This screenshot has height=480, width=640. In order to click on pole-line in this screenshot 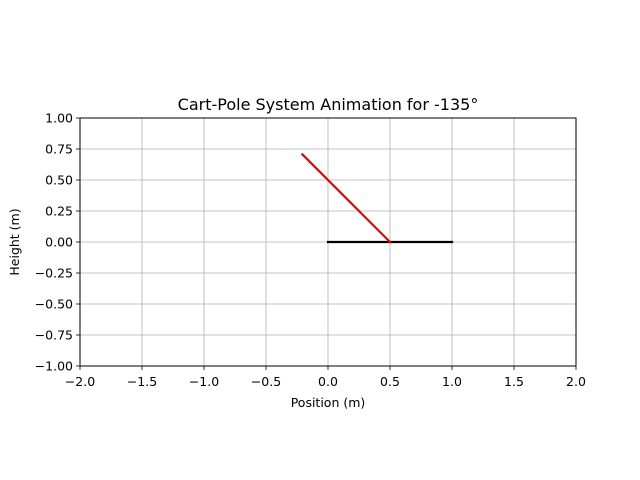, I will do `click(346, 198)`.